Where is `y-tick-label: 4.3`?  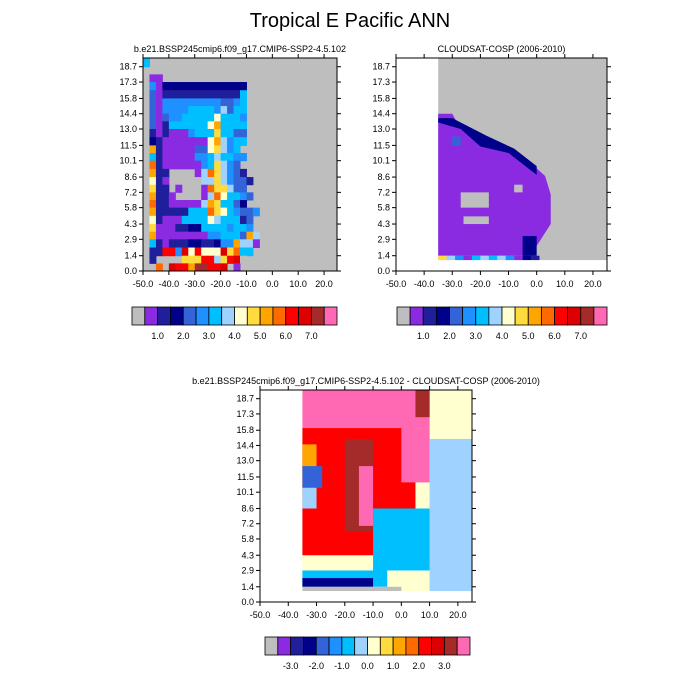
y-tick-label: 4.3 is located at coordinates (247, 555).